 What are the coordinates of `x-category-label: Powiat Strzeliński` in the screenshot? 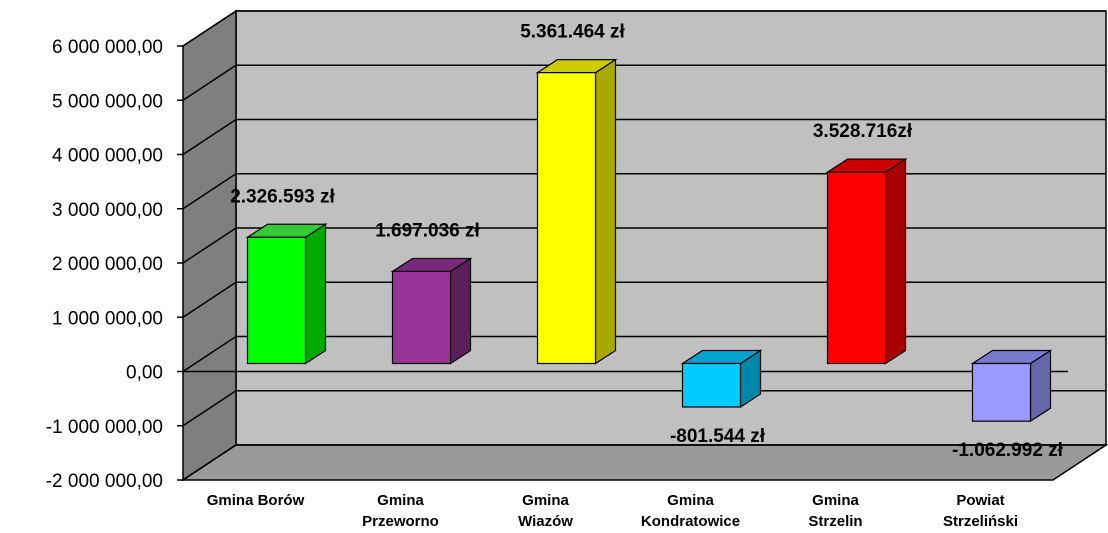 It's located at (980, 511).